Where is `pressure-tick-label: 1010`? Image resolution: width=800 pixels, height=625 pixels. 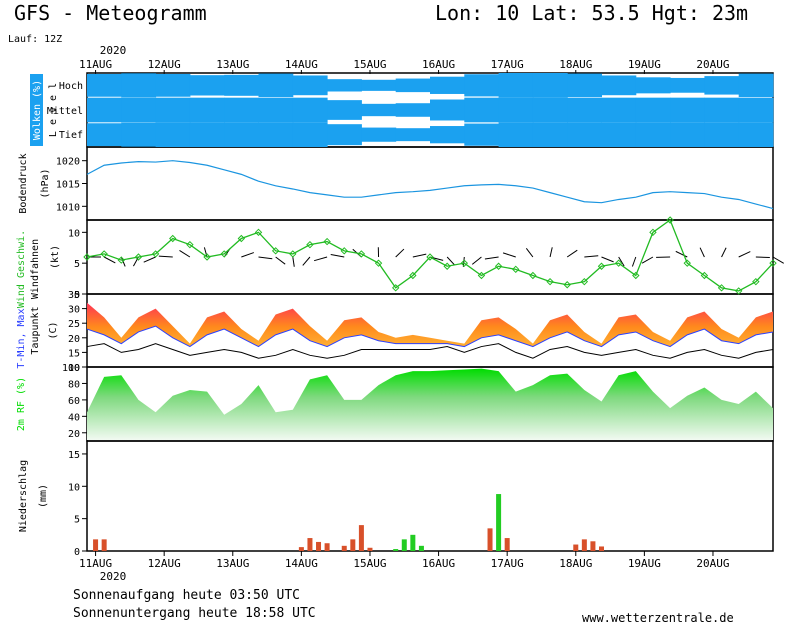
pressure-tick-label: 1010 is located at coordinates (68, 207).